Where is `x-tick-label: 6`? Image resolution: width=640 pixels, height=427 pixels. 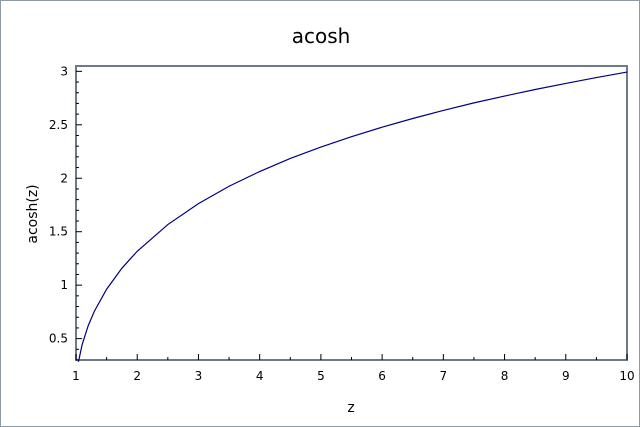 x-tick-label: 6 is located at coordinates (382, 376).